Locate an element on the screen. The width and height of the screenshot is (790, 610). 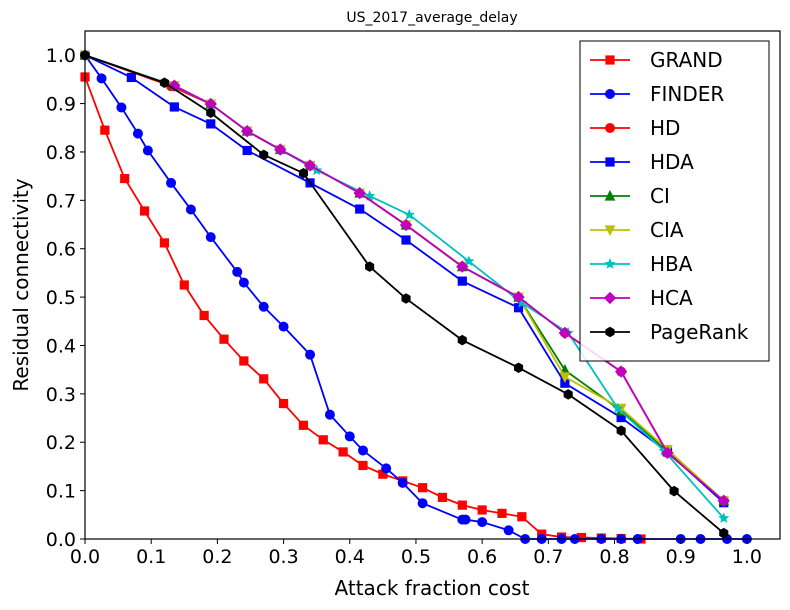
legend-label-cia: CIA is located at coordinates (667, 230).